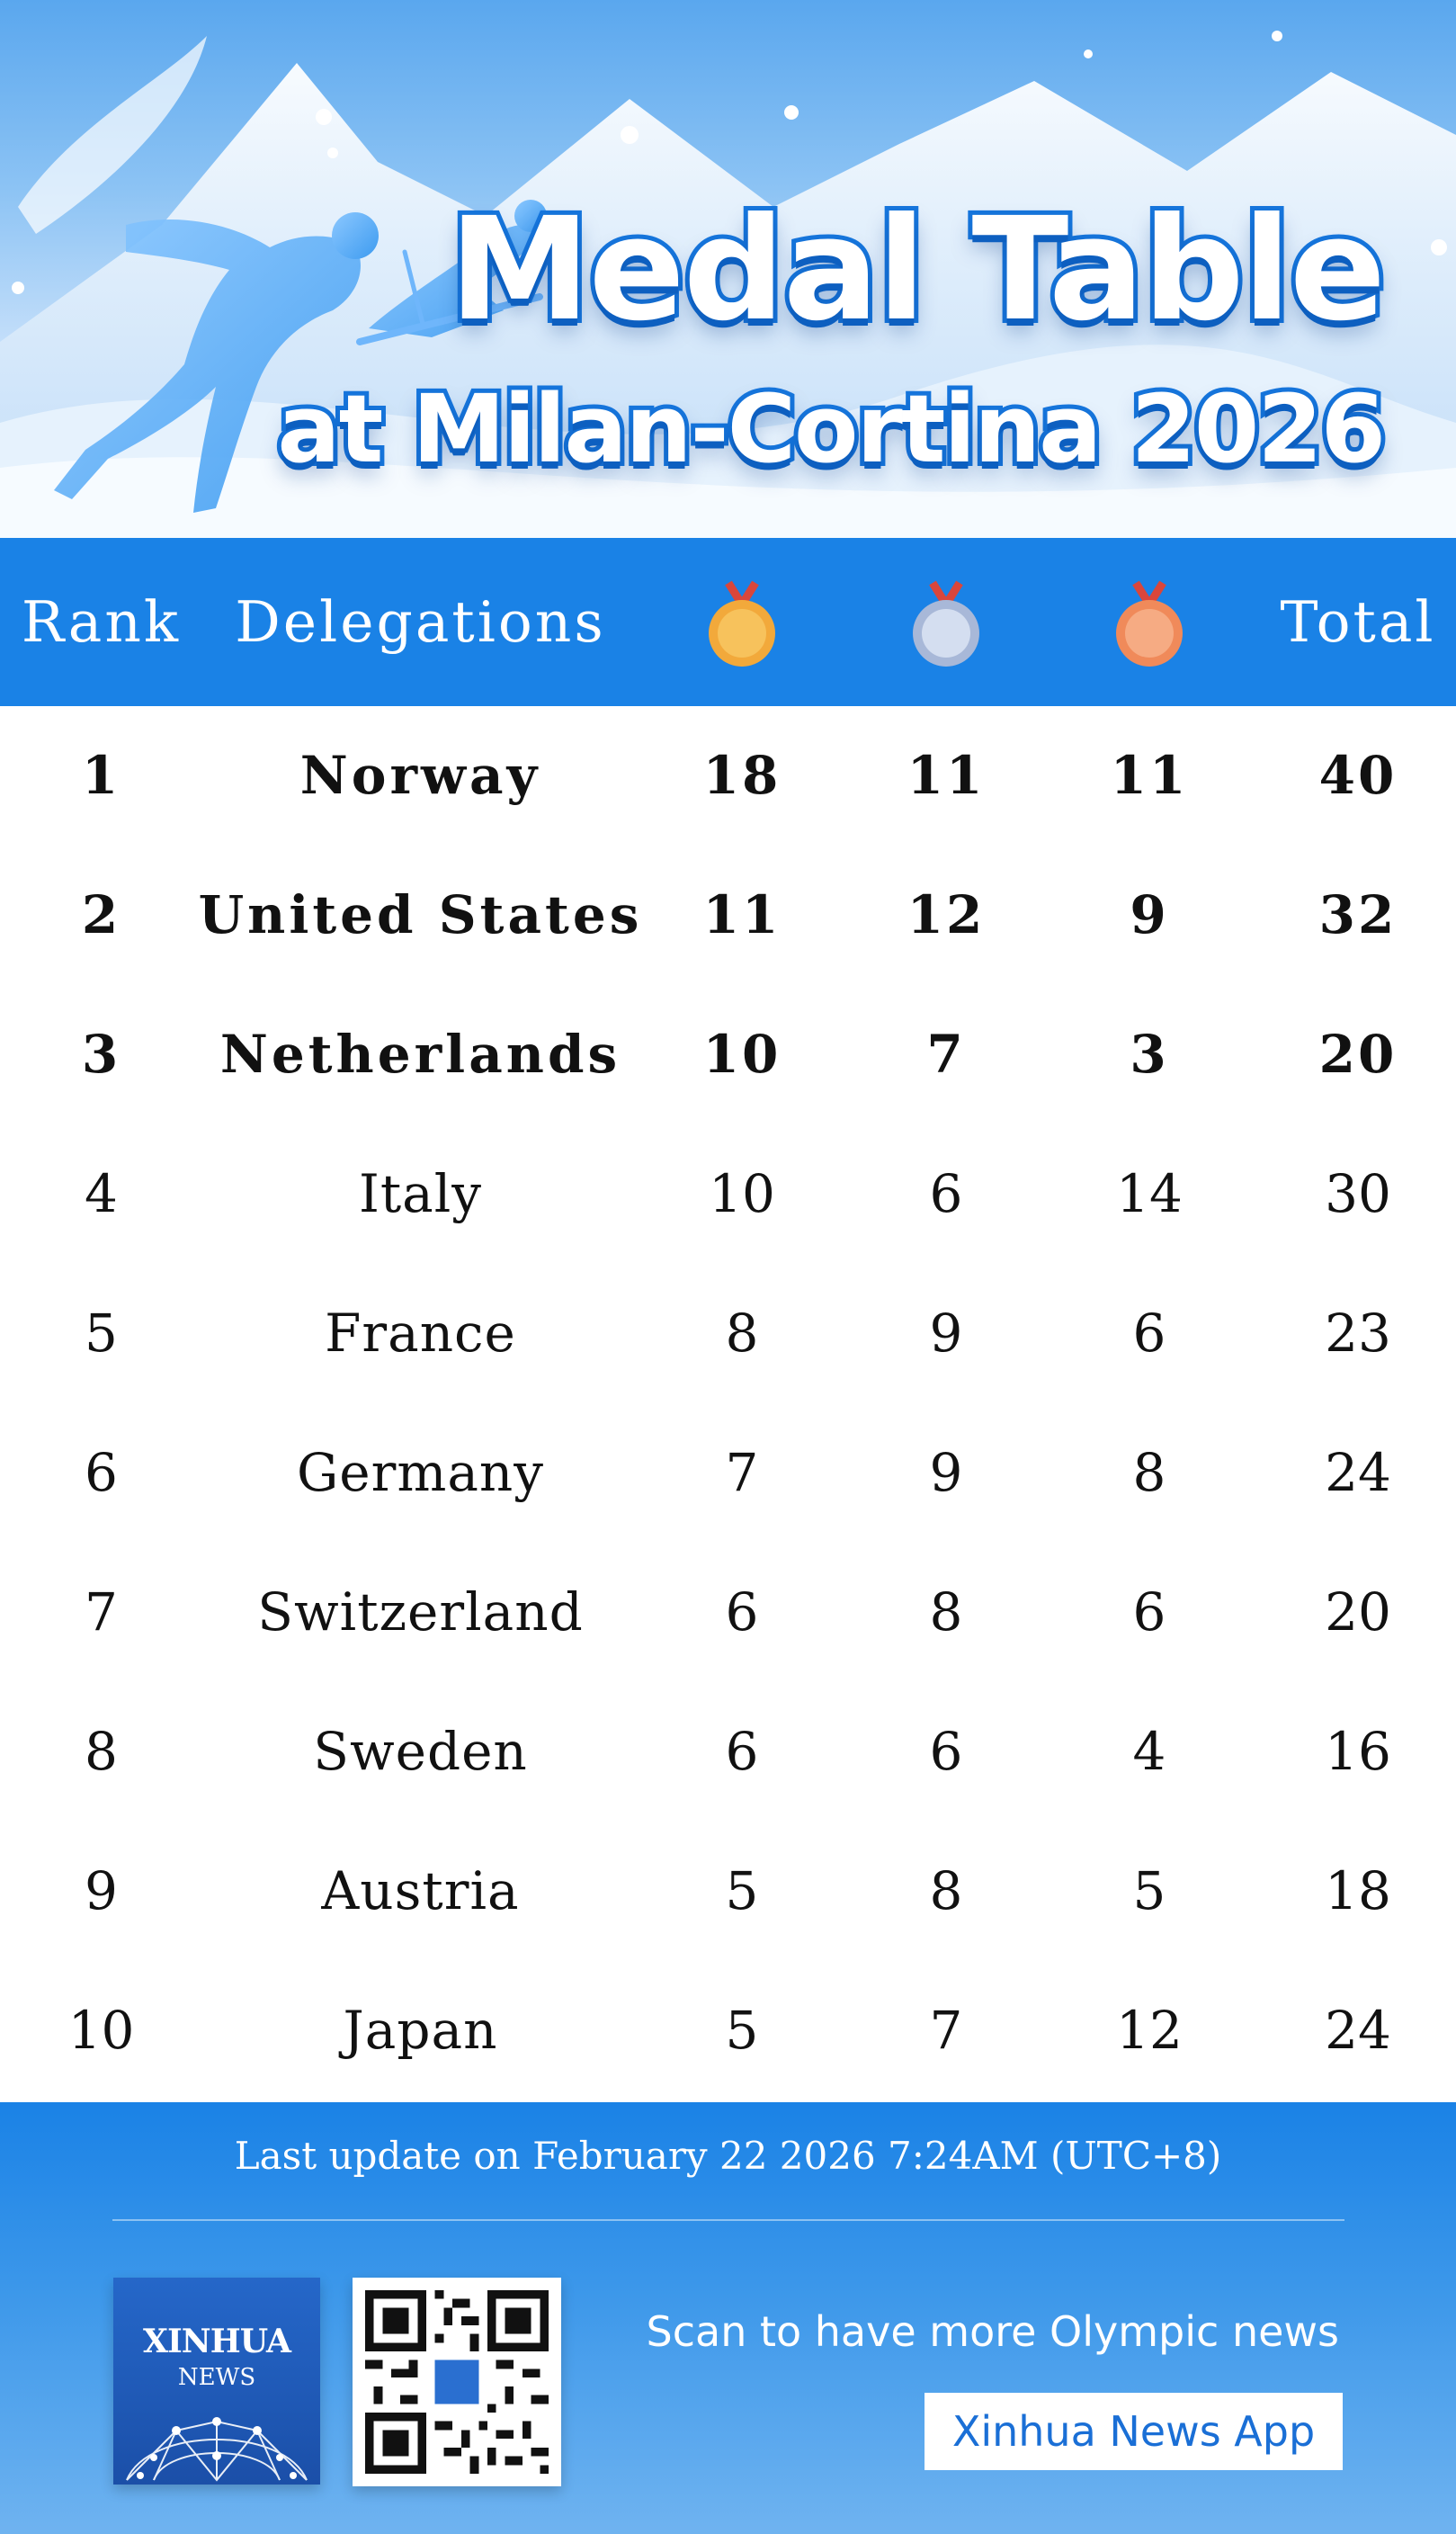 Image resolution: width=1456 pixels, height=2534 pixels. What do you see at coordinates (1149, 2030) in the screenshot?
I see `bronze-cell: 12` at bounding box center [1149, 2030].